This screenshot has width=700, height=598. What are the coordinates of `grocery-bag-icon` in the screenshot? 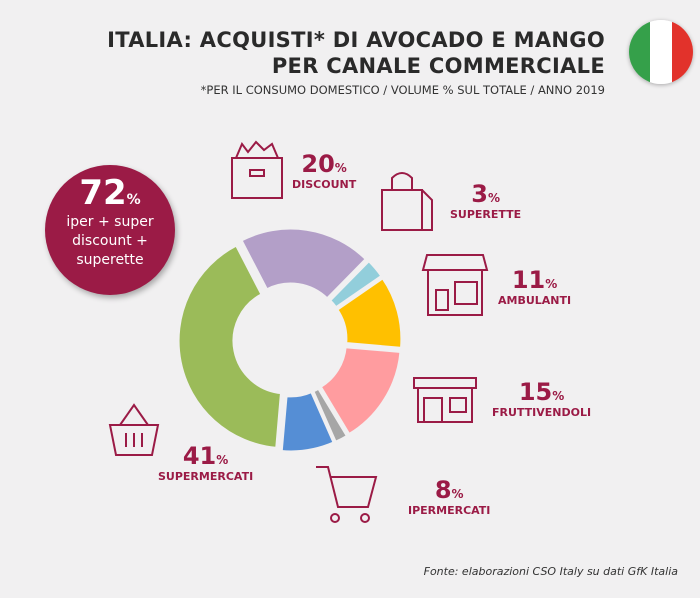 It's located at (257, 169).